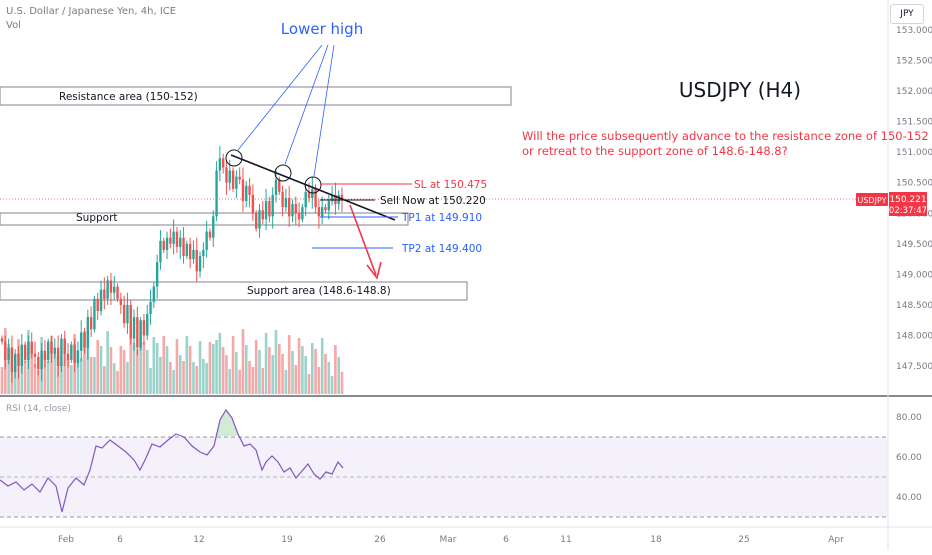 This screenshot has width=932, height=555. Describe the element at coordinates (13, 25) in the screenshot. I see `volume-label: Vol` at that location.